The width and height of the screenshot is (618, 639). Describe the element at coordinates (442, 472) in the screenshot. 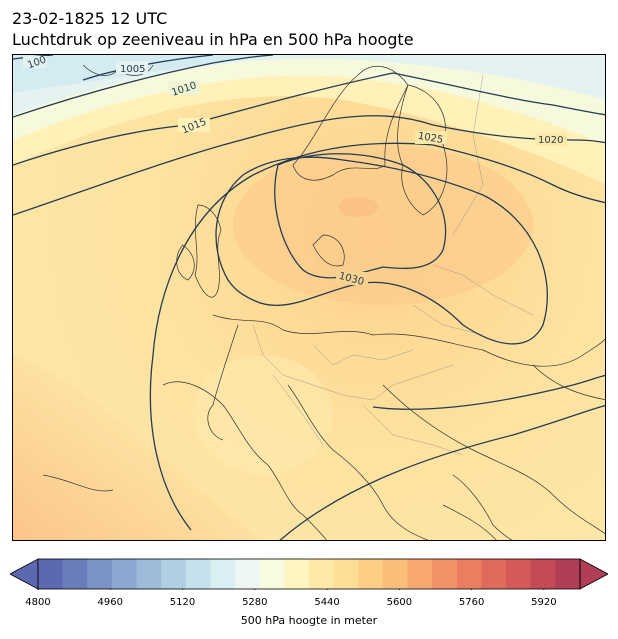

I see `isobar-1025-south` at that location.